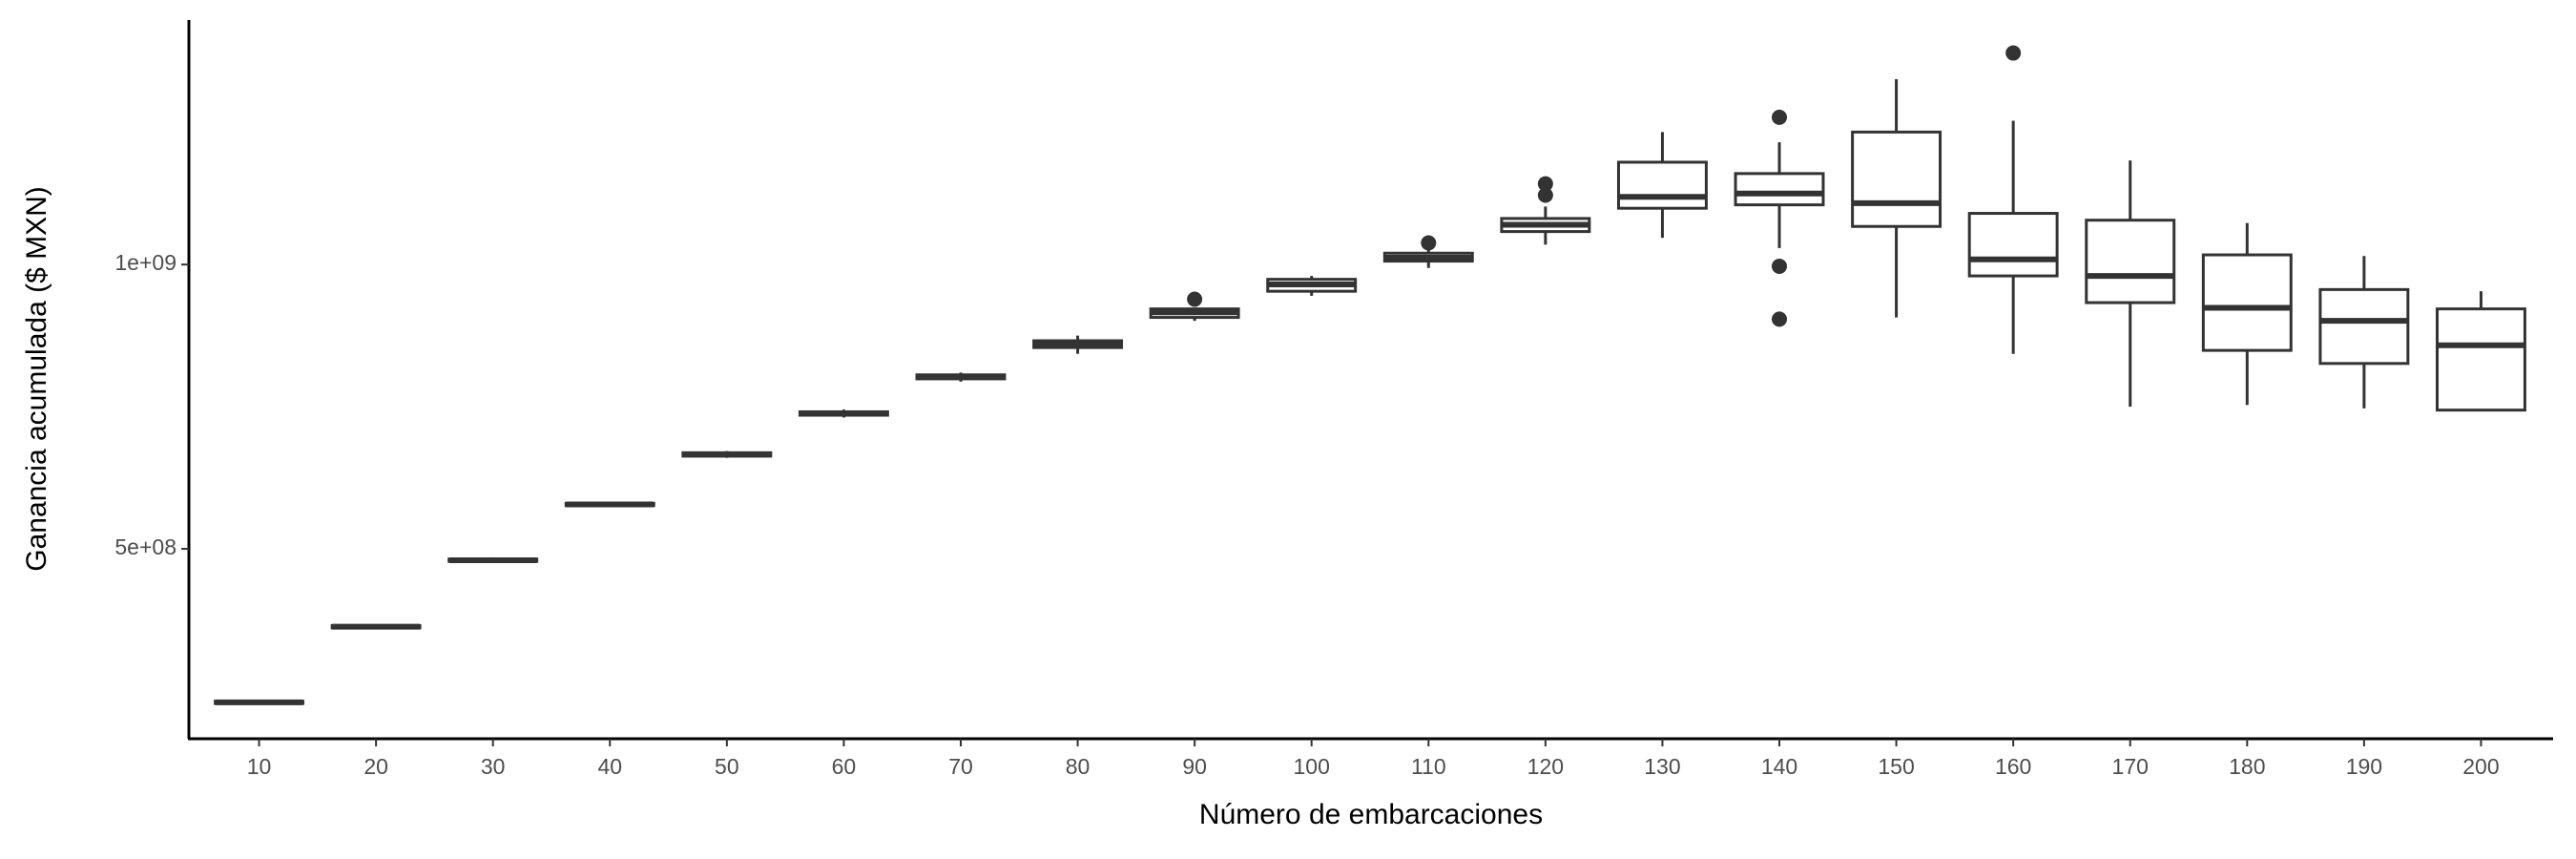  Describe the element at coordinates (609, 766) in the screenshot. I see `x-tick-label: 40` at that location.